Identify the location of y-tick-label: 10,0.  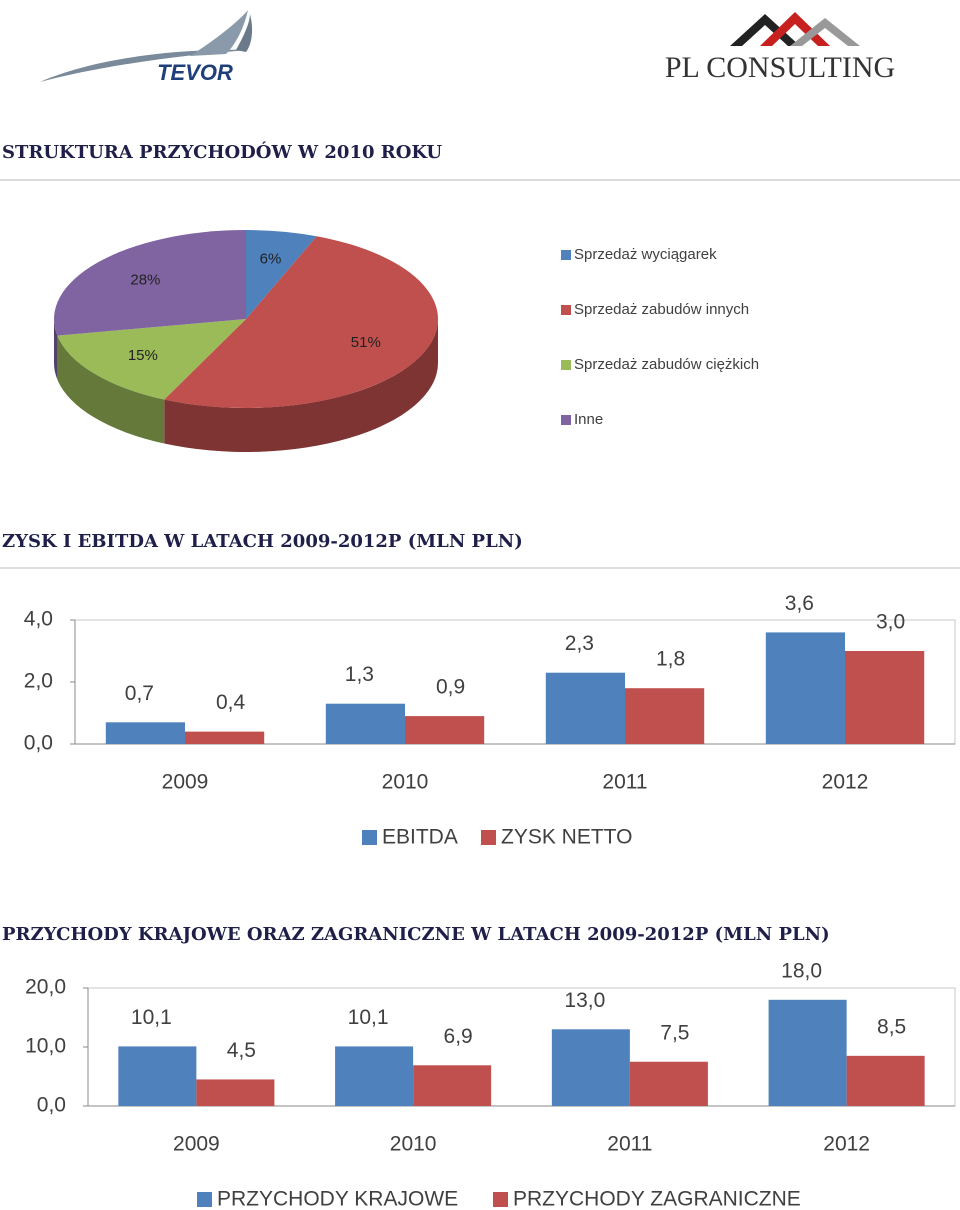
(45, 1046).